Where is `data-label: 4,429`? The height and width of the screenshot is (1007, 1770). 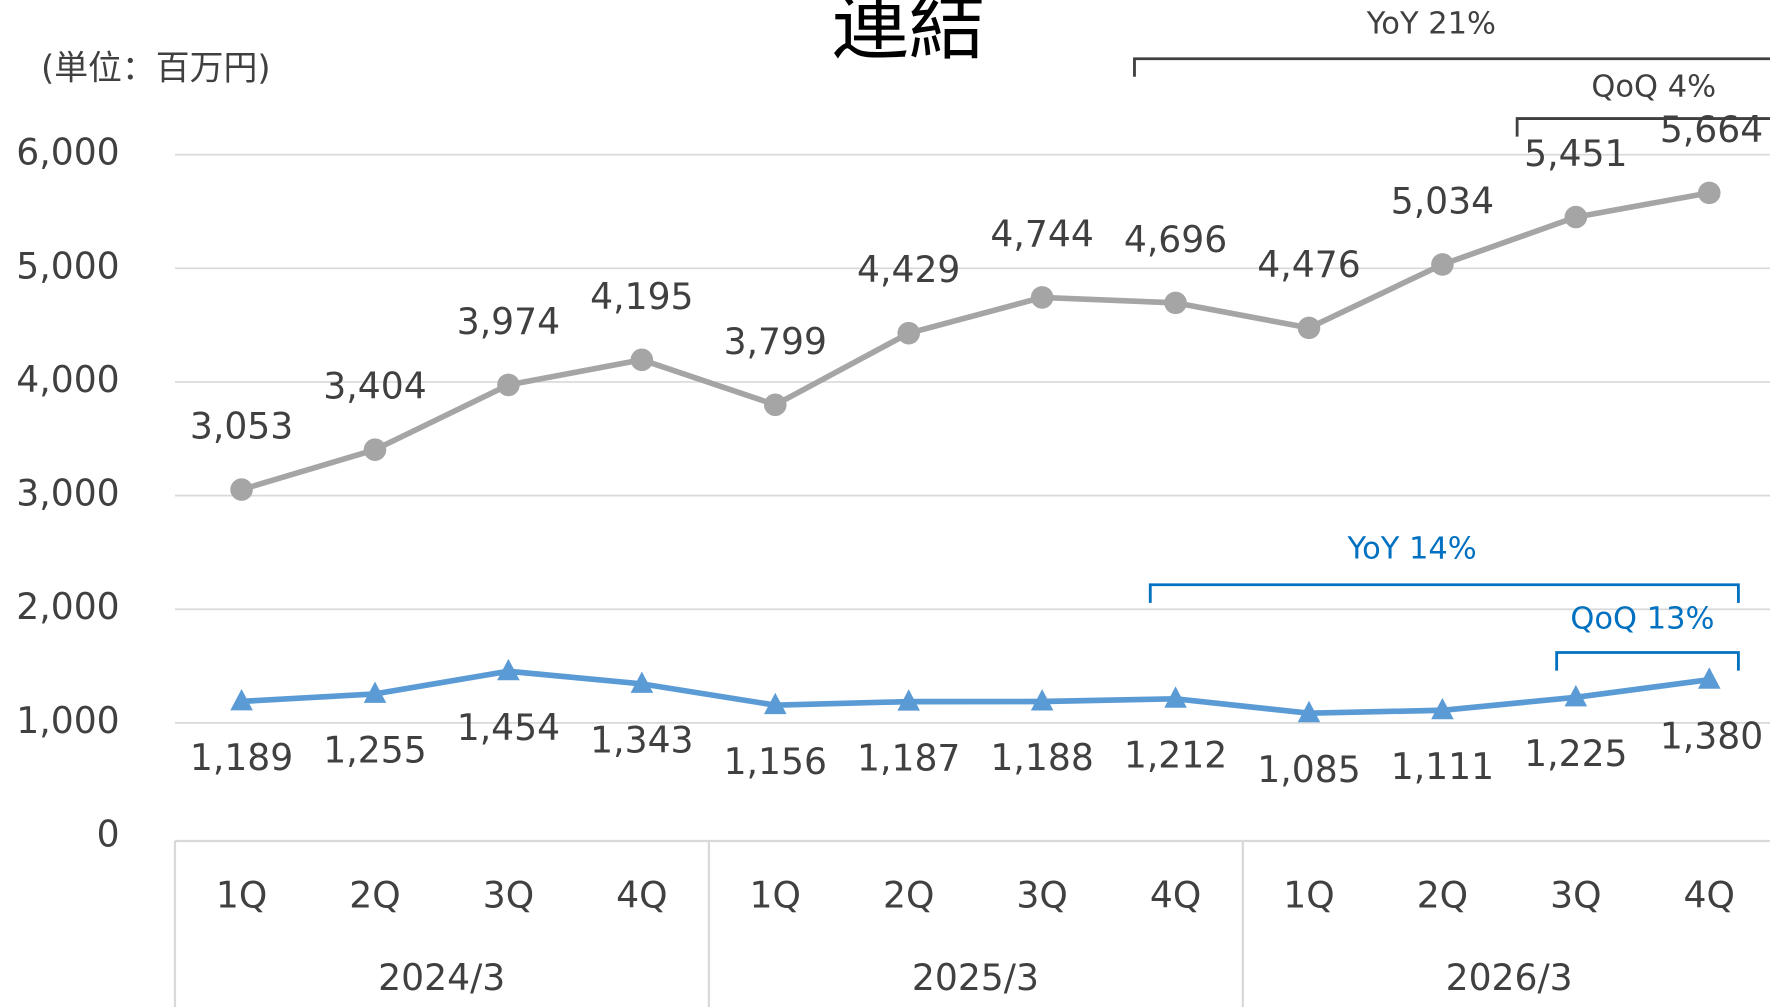 data-label: 4,429 is located at coordinates (908, 269).